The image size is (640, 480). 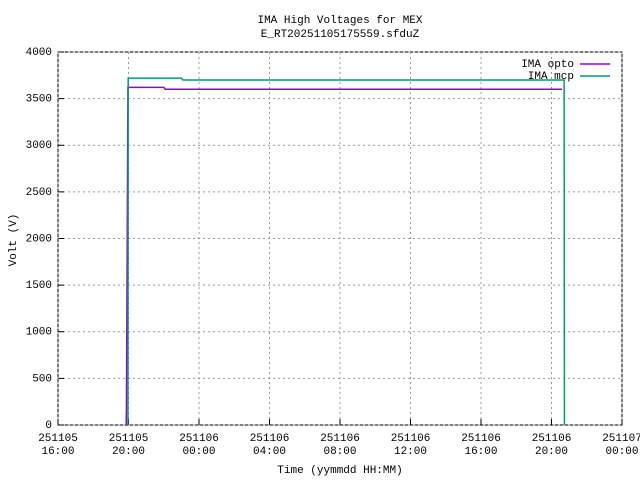 What do you see at coordinates (39, 53) in the screenshot?
I see `y-tick-label: 4000` at bounding box center [39, 53].